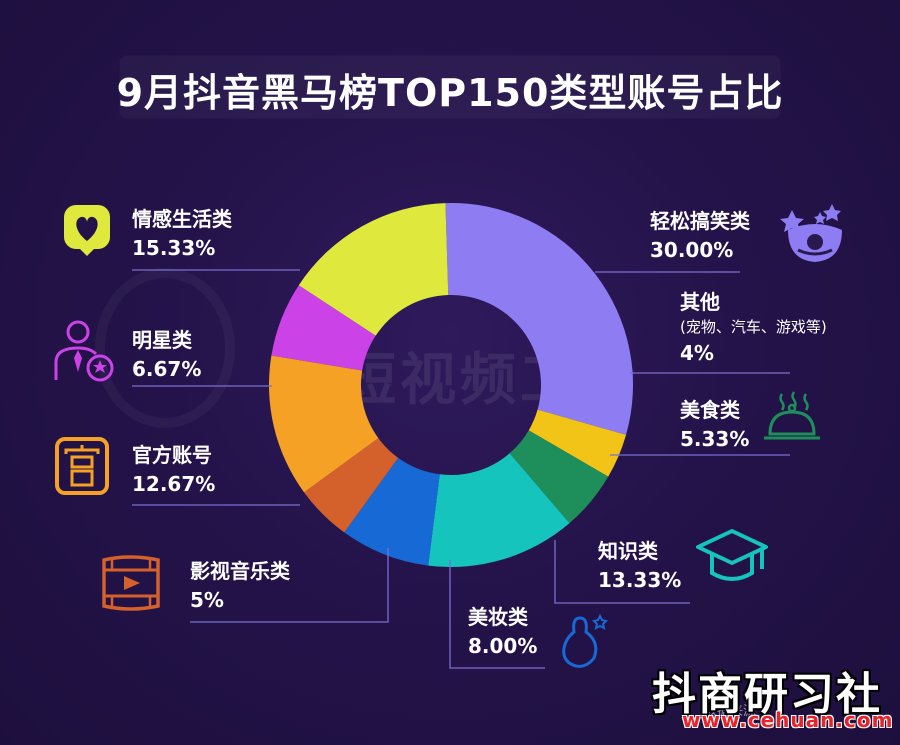 This screenshot has height=745, width=900. I want to click on label-emotion: 情感生活类 15.33%, so click(182, 234).